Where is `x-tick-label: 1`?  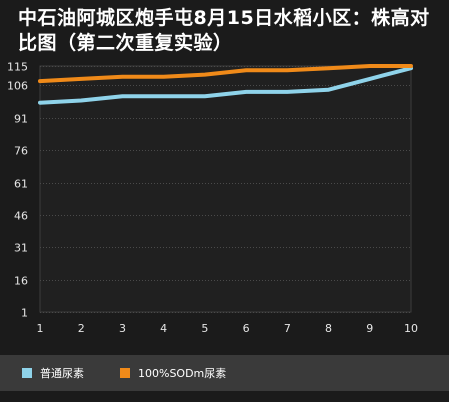
x-tick-label: 1 is located at coordinates (40, 328).